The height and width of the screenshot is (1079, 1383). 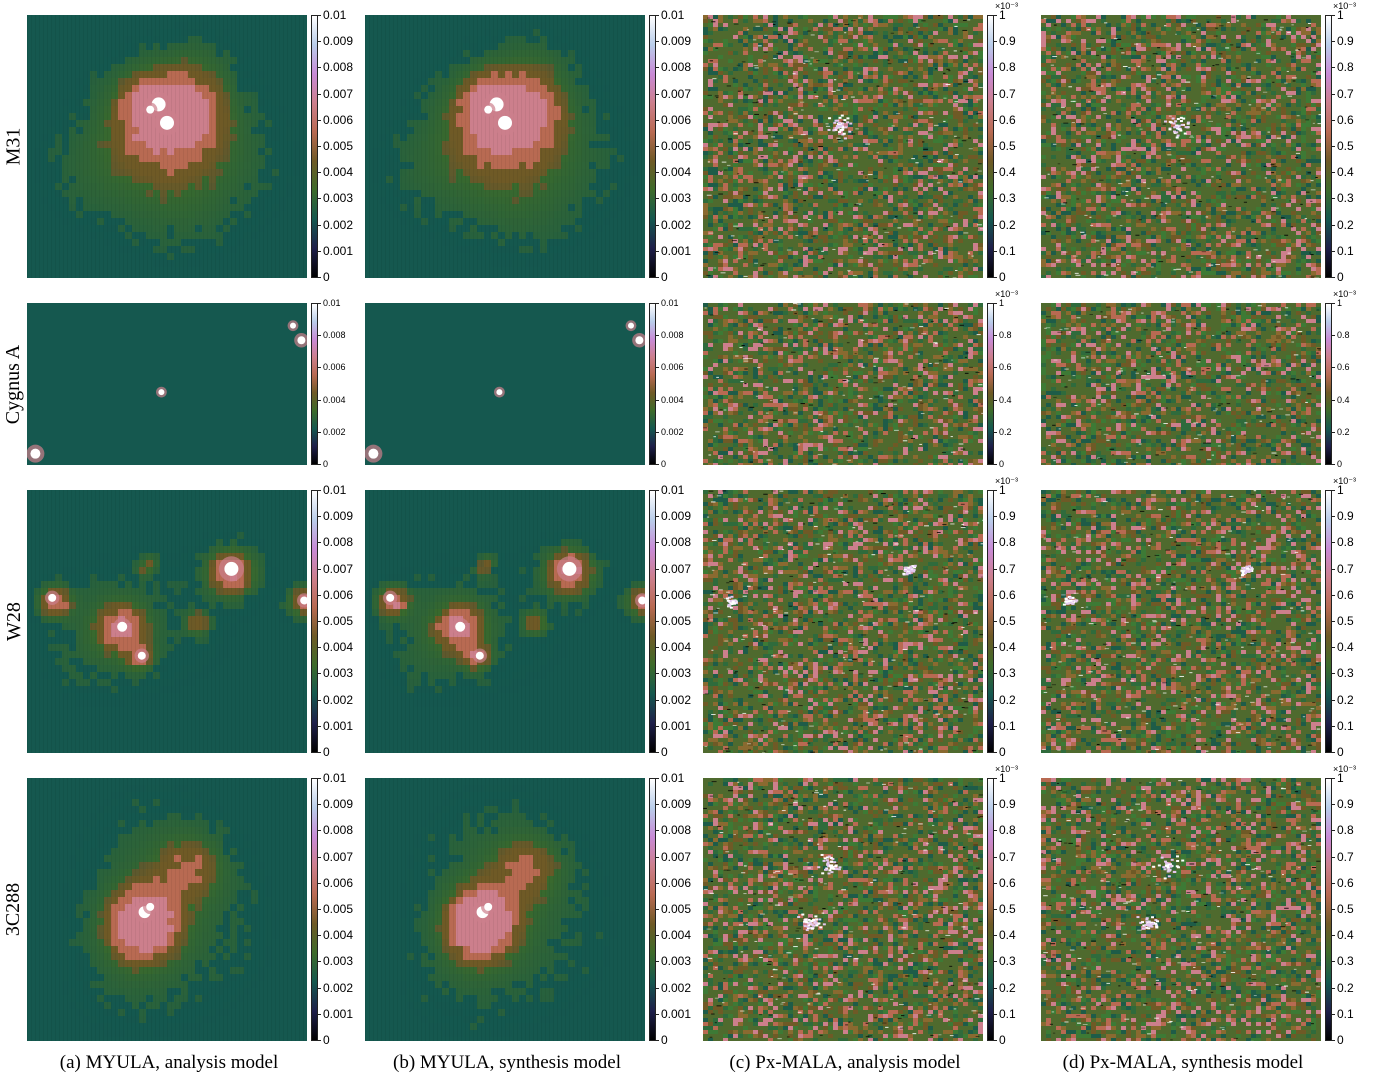 I want to click on colorbar-multiplier: ×10⁻³, so click(x=1006, y=6).